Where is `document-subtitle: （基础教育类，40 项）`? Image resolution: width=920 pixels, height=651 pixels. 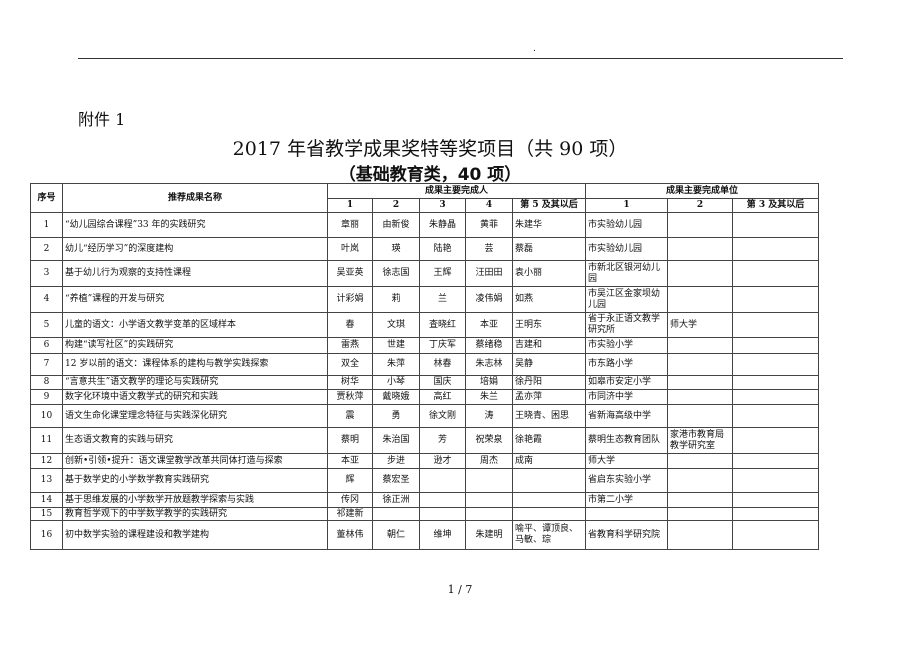
document-subtitle: （基础教育类，40 项） is located at coordinates (430, 175).